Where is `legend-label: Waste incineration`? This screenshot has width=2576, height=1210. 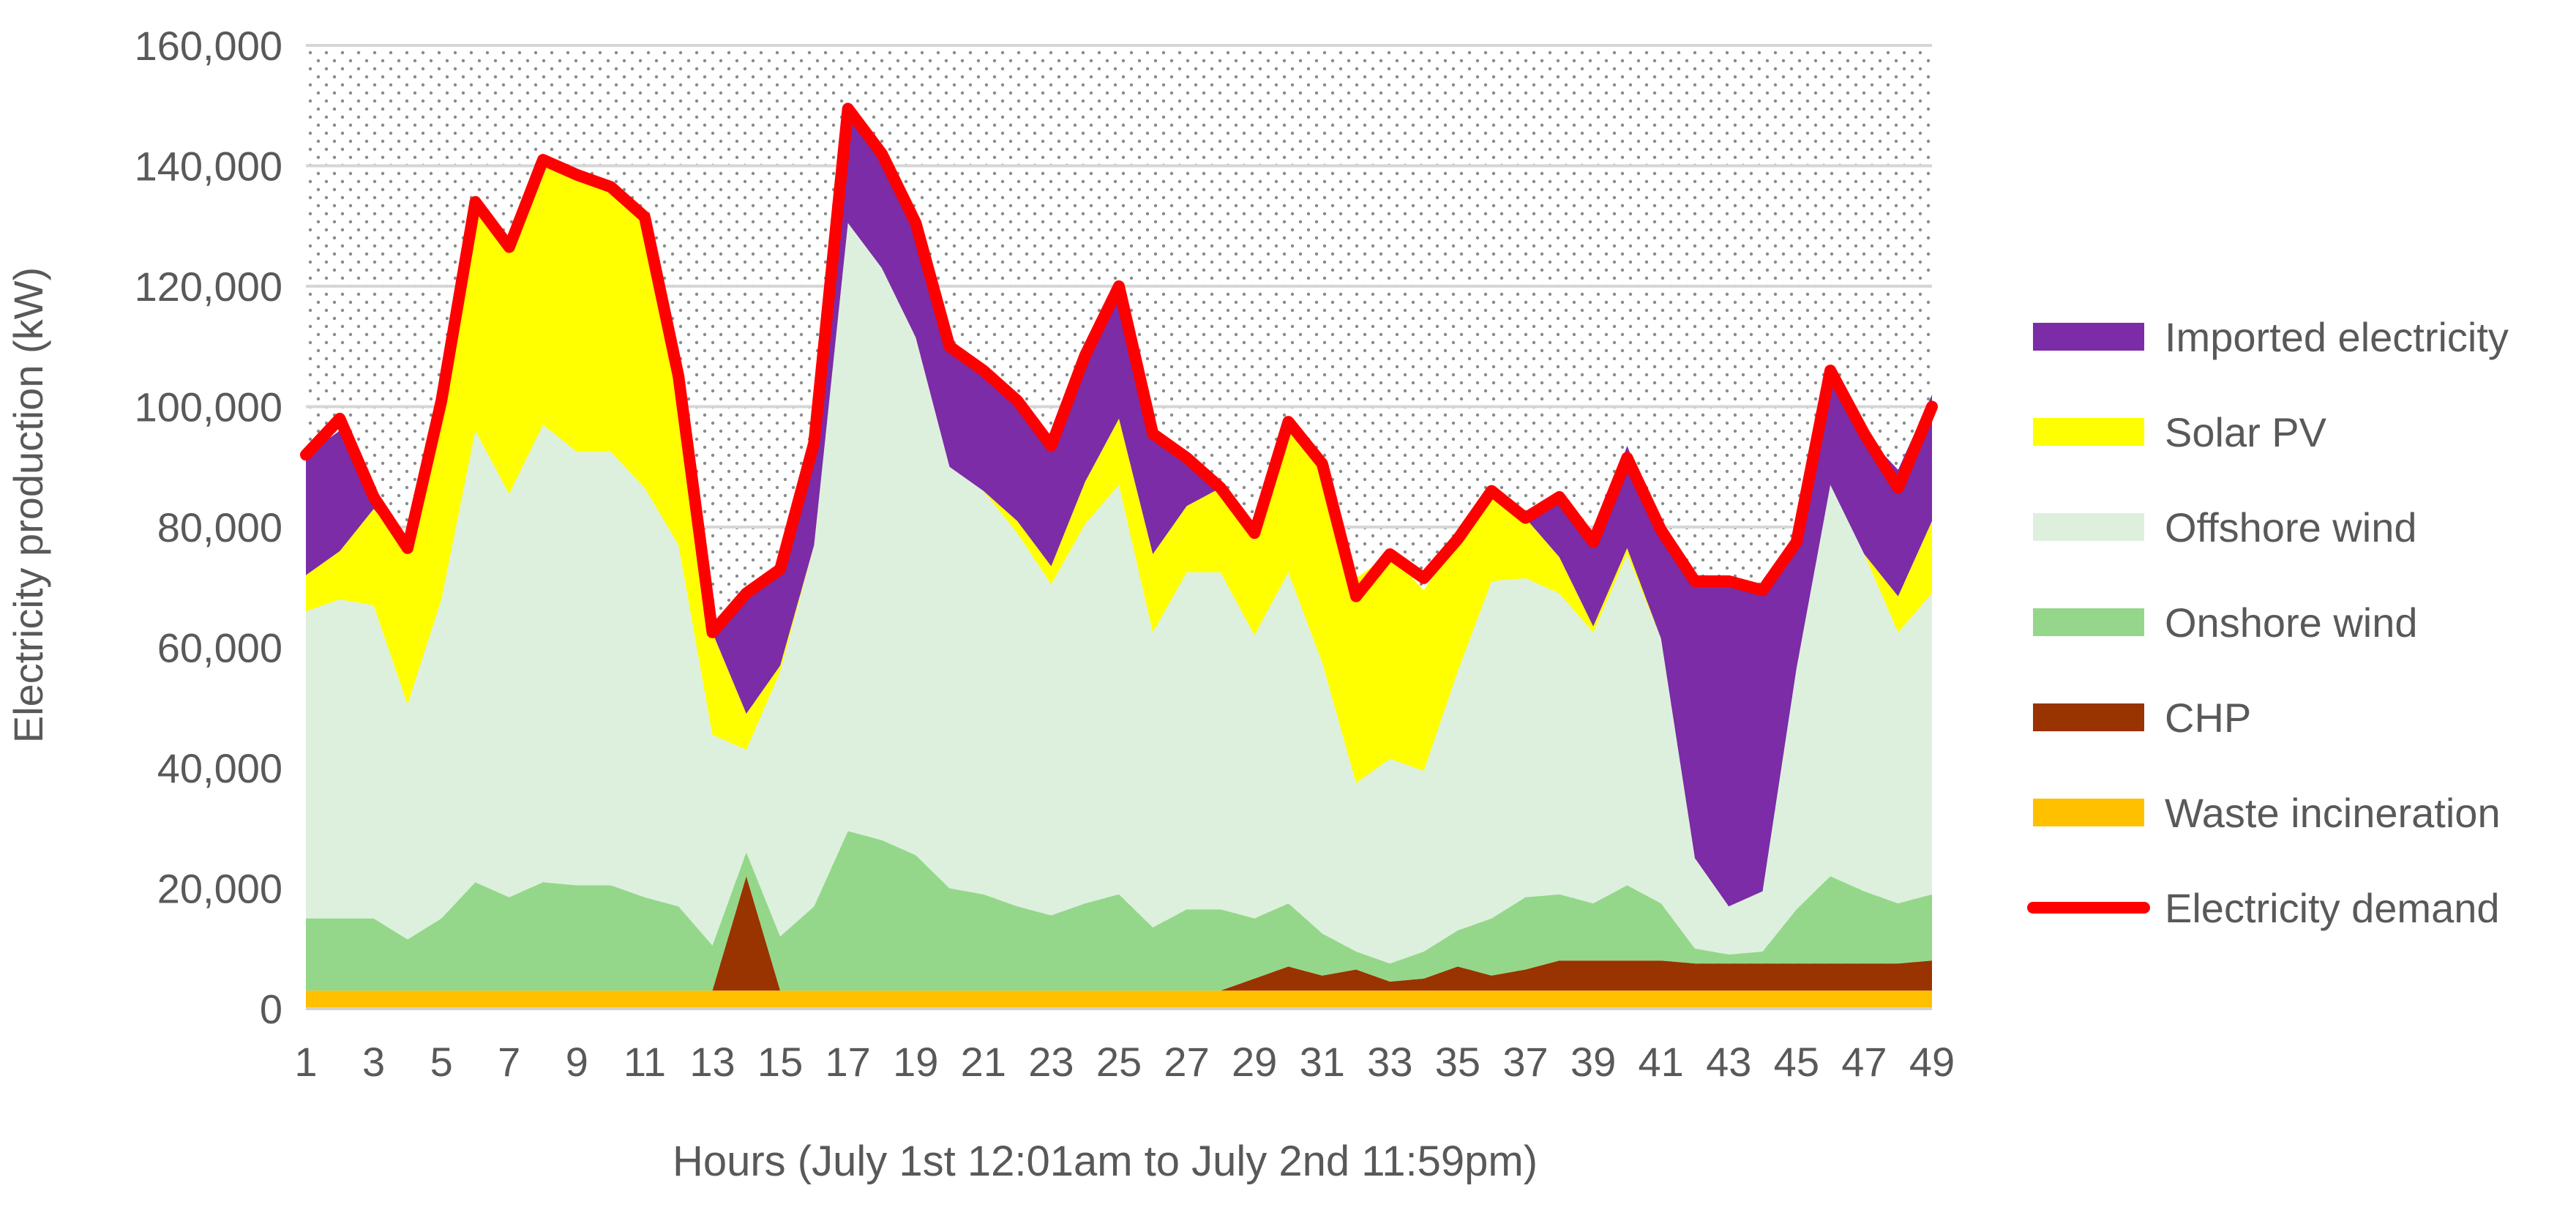
legend-label: Waste incineration is located at coordinates (2333, 813).